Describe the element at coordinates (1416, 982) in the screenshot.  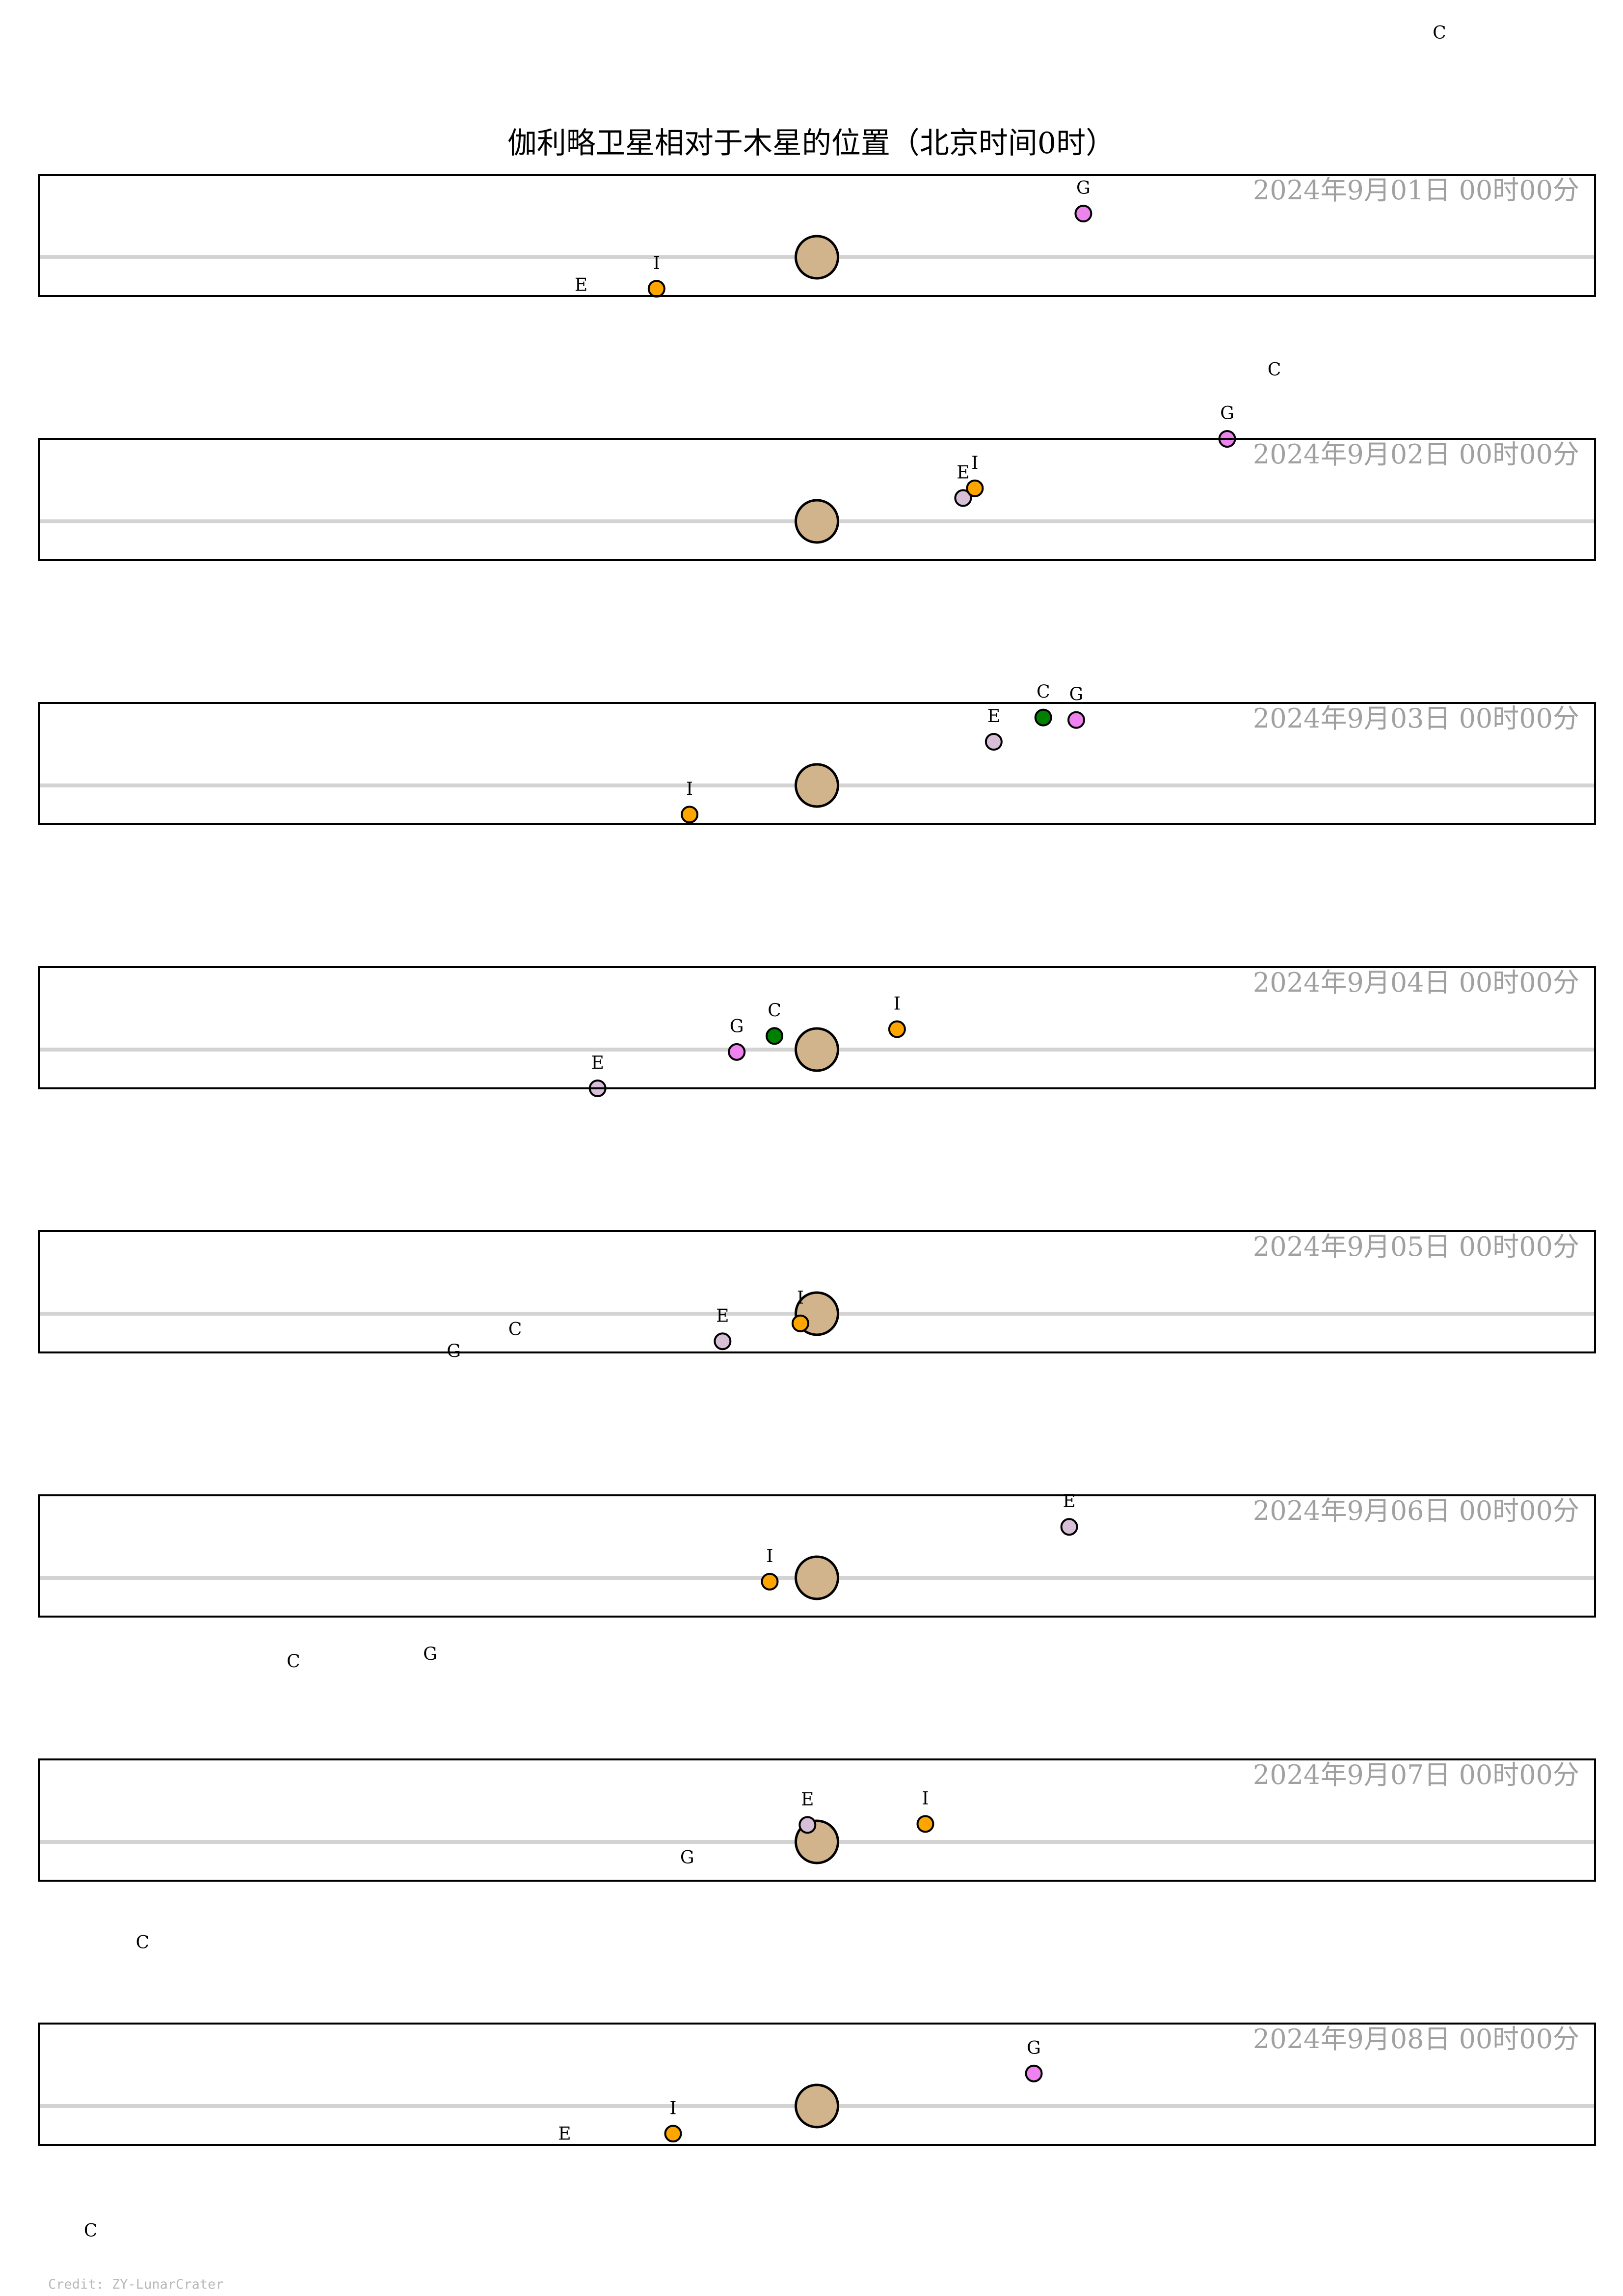
I see `panel-date: 2024年9月04日 00时00分` at that location.